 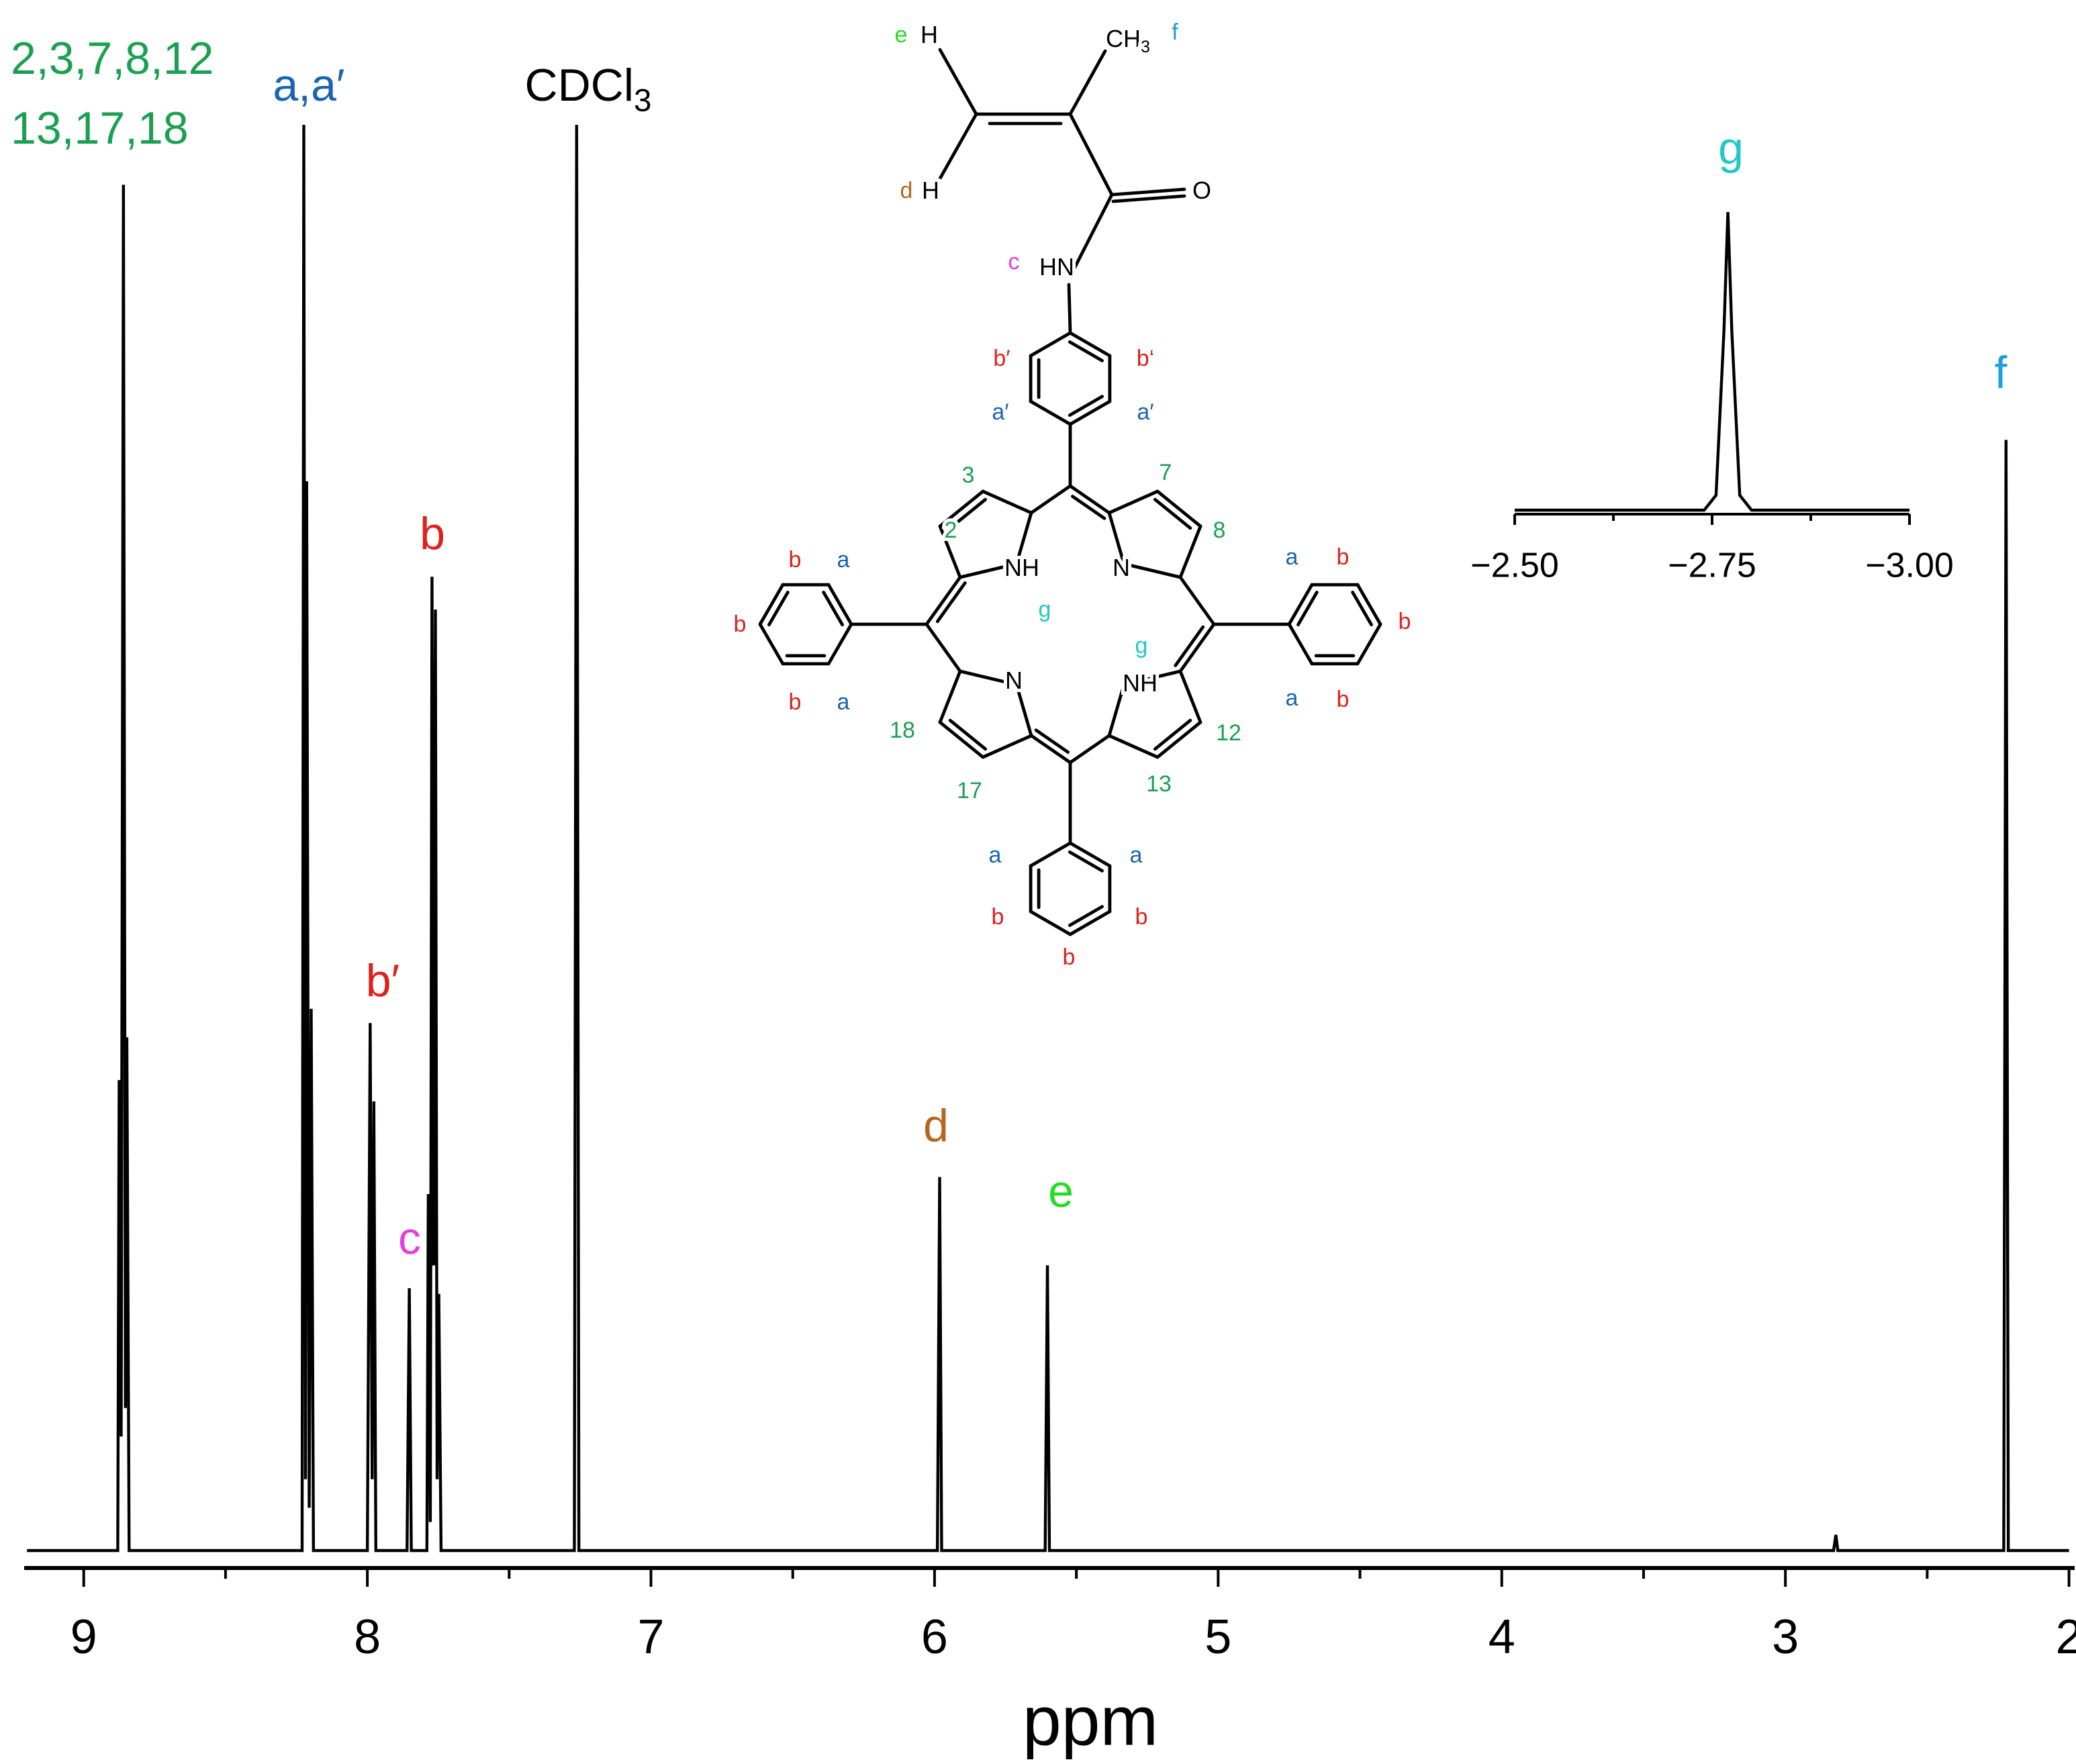 I want to click on atom-label-text: O, so click(x=1201, y=191).